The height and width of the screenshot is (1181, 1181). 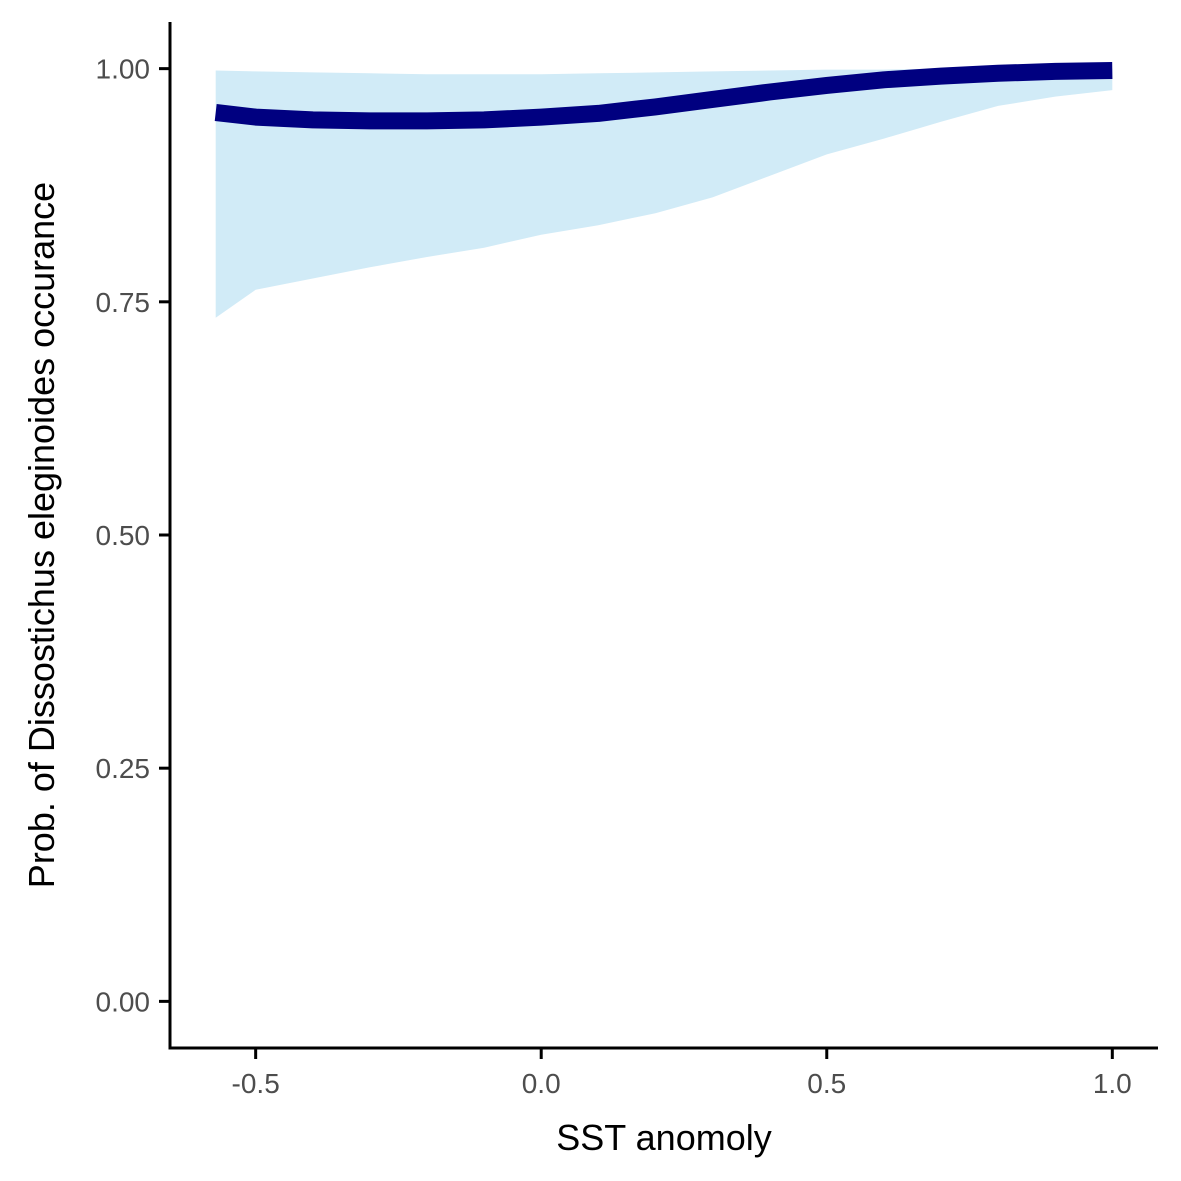 I want to click on x-tick-label: -0.5, so click(x=256, y=1083).